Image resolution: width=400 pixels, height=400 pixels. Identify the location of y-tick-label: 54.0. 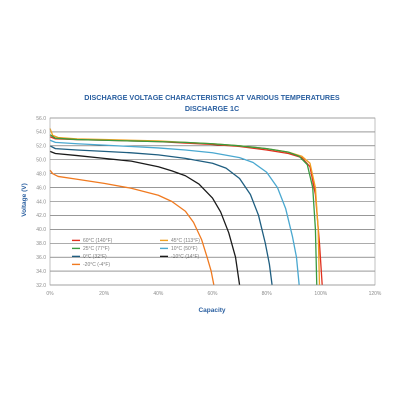
(41, 133).